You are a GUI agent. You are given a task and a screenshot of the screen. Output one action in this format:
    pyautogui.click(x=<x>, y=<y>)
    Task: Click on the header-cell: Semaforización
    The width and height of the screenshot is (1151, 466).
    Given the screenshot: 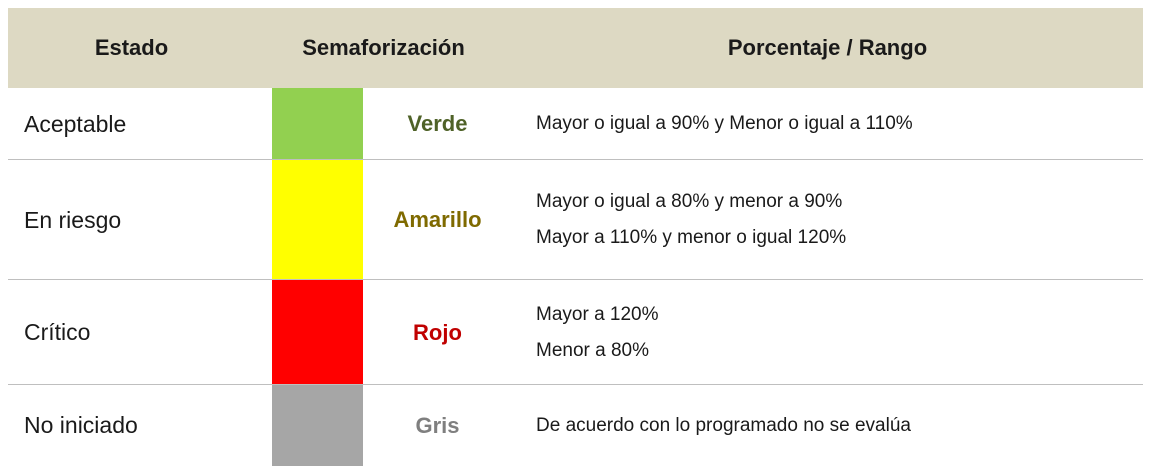 What is the action you would take?
    pyautogui.click(x=383, y=47)
    